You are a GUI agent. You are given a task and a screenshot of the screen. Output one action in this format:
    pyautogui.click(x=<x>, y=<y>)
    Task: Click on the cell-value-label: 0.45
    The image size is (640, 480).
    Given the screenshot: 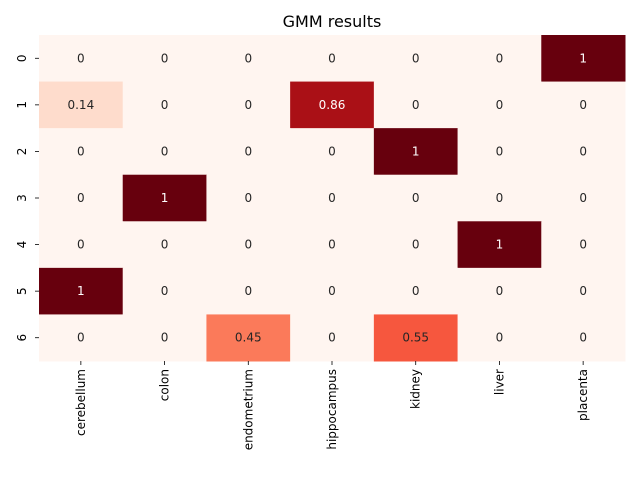 What is the action you would take?
    pyautogui.click(x=248, y=338)
    